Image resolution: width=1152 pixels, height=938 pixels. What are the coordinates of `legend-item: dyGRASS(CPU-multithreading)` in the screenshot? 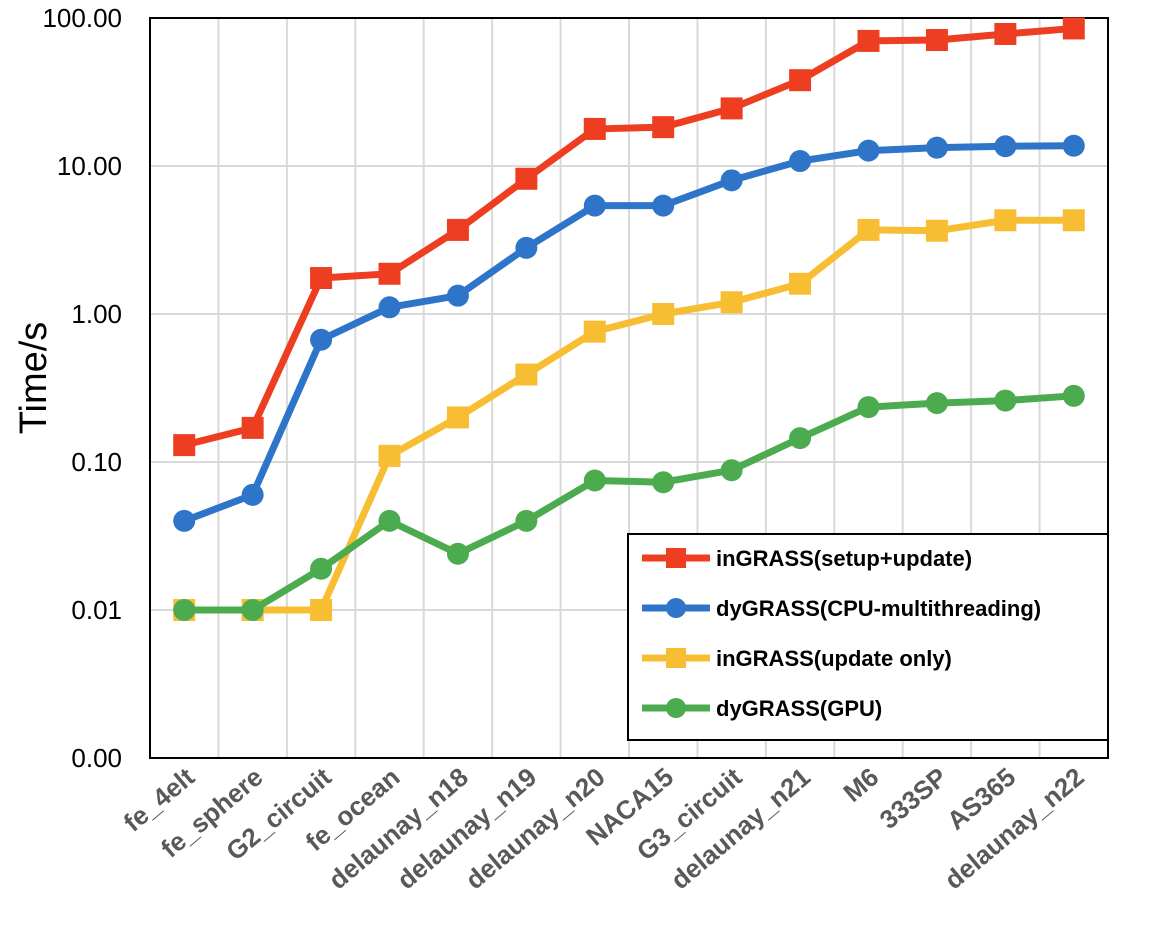 It's located at (841, 608).